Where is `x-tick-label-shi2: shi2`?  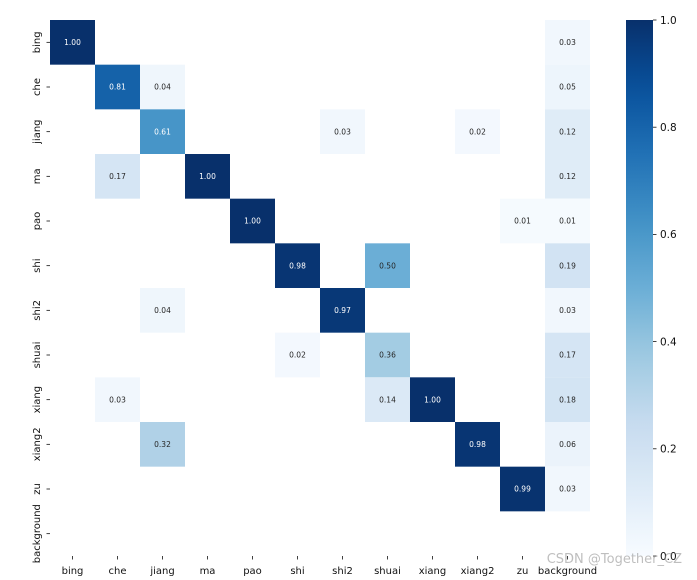
x-tick-label-shi2: shi2 is located at coordinates (342, 571).